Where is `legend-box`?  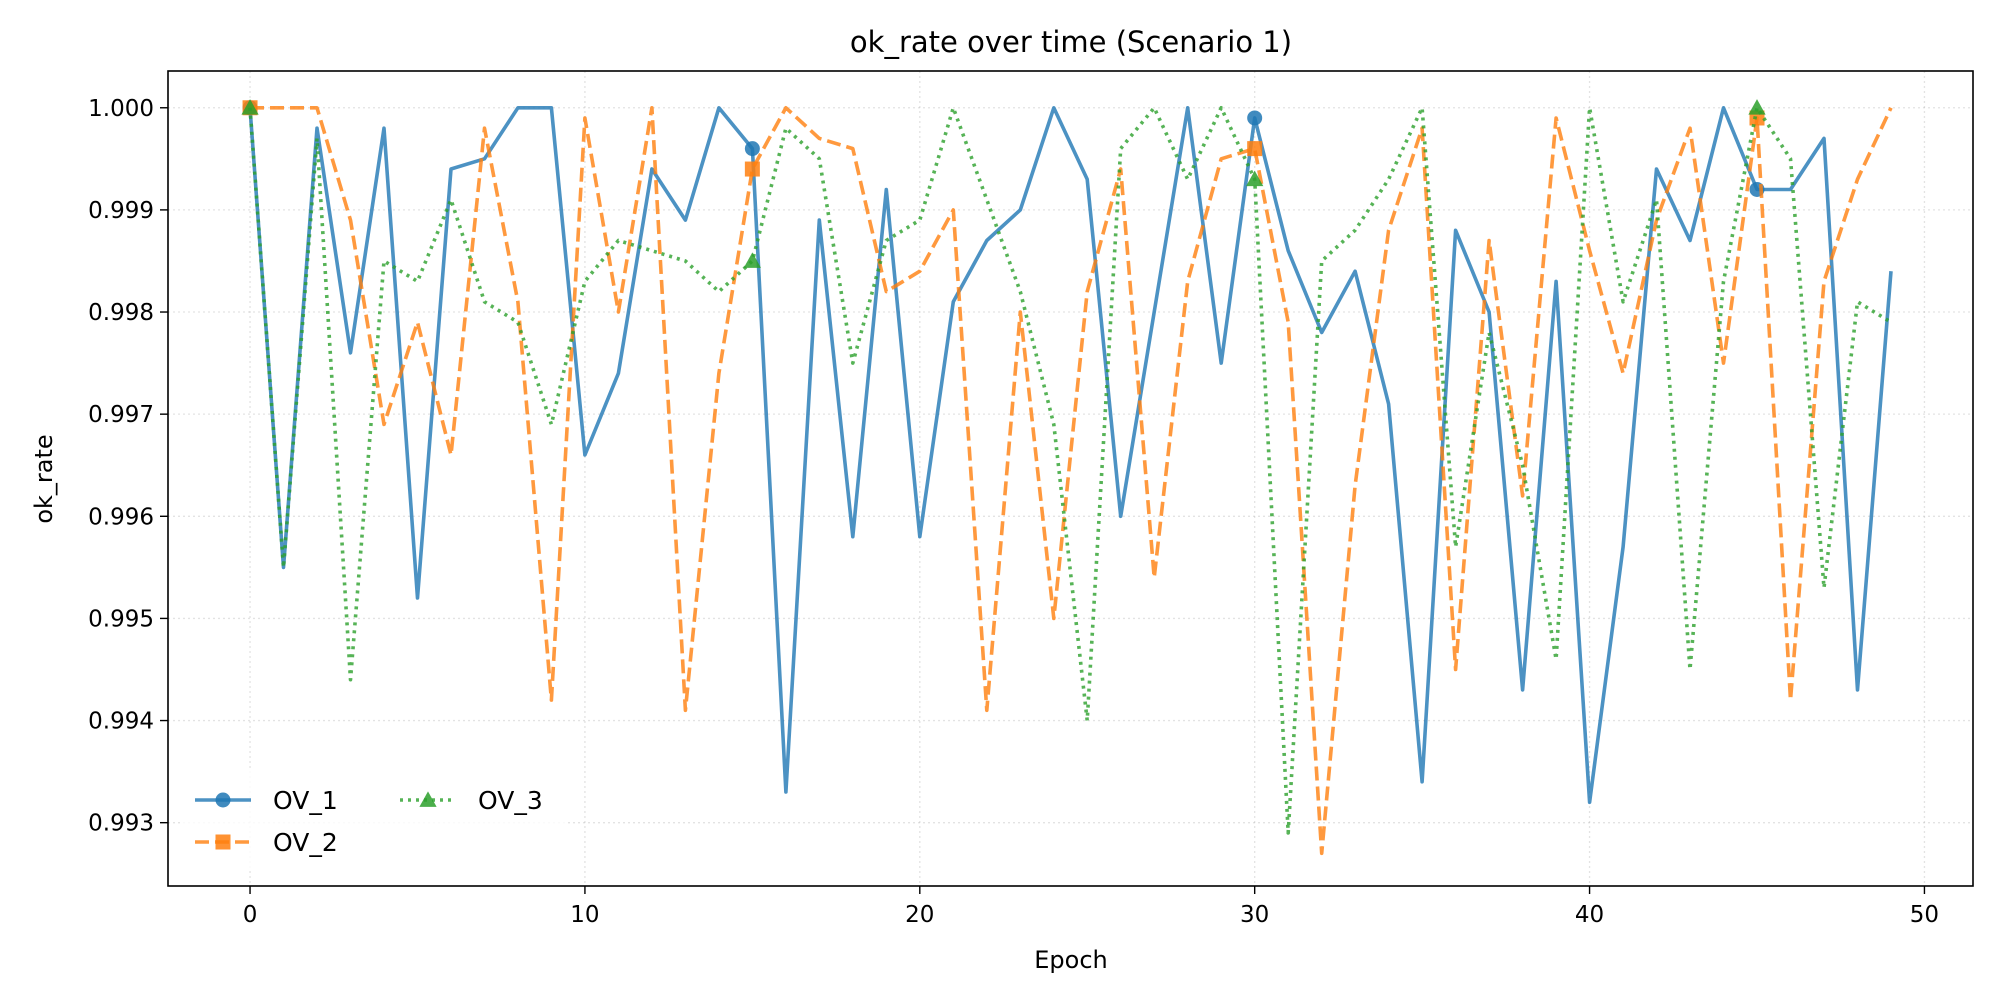
legend-box is located at coordinates (373, 820).